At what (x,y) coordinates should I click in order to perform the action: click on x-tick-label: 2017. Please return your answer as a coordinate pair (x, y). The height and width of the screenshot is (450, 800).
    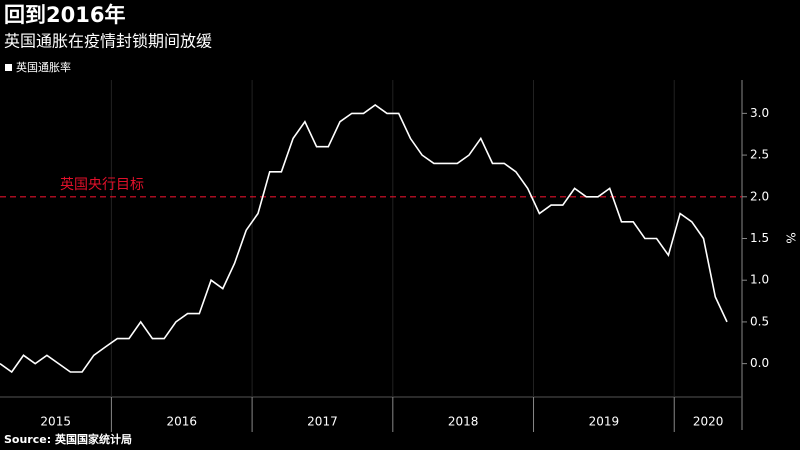
    Looking at the image, I should click on (322, 422).